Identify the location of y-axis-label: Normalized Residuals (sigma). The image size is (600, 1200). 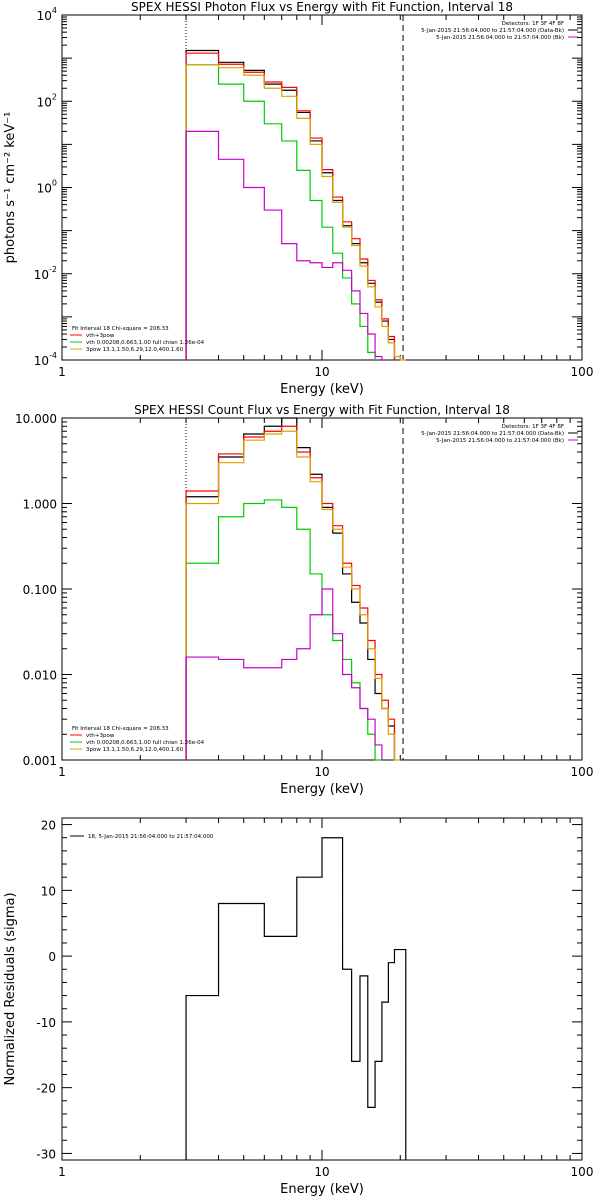
(10, 988).